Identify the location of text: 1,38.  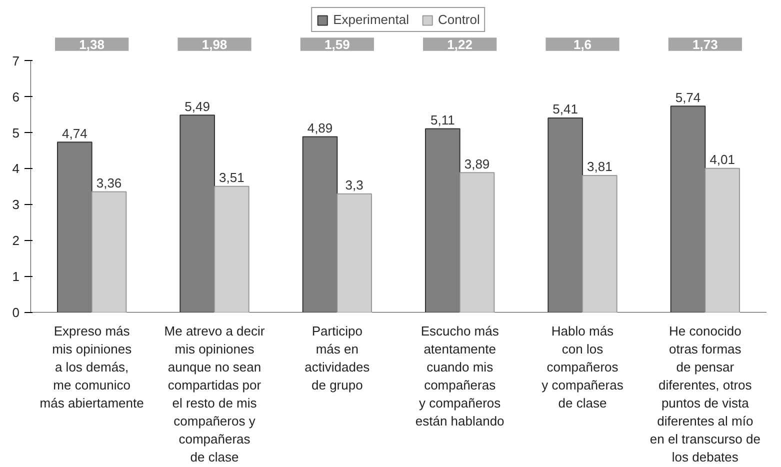
(91, 44).